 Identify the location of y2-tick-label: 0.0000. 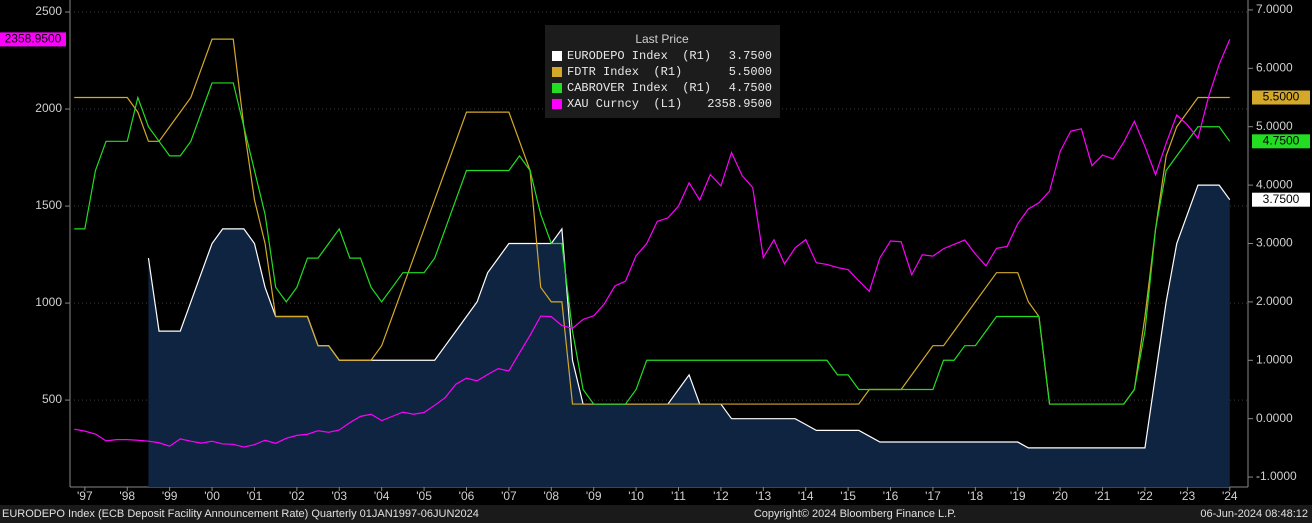
(1274, 418).